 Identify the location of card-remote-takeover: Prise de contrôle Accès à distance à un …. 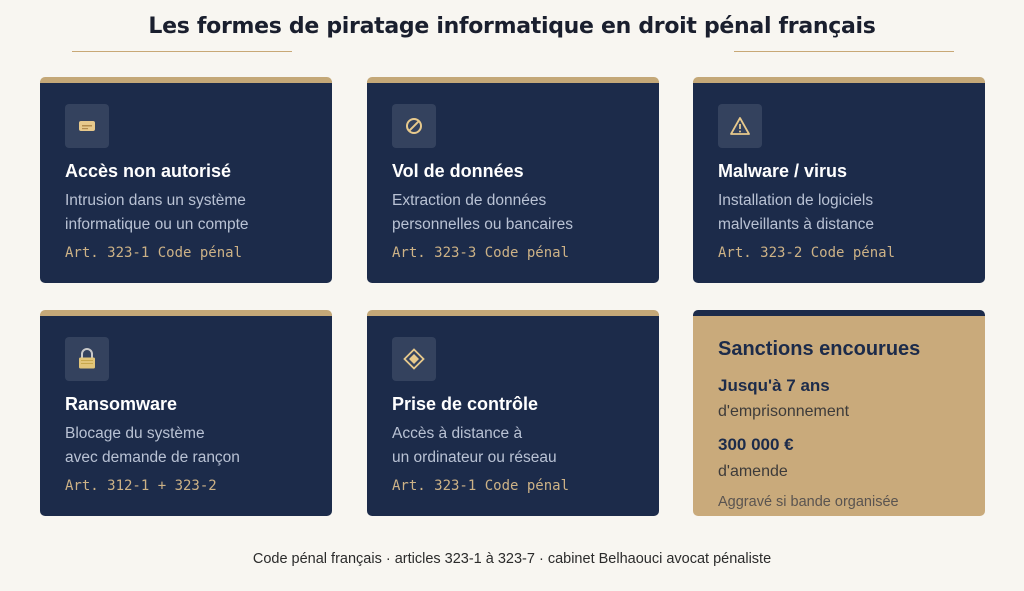
(513, 413).